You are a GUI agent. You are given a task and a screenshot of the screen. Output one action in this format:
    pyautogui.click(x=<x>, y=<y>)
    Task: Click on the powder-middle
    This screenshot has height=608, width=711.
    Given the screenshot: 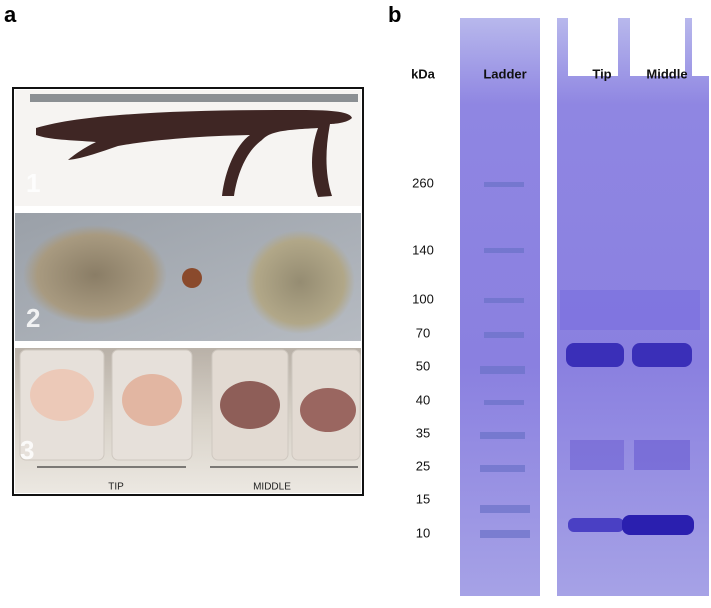 What is the action you would take?
    pyautogui.click(x=300, y=282)
    